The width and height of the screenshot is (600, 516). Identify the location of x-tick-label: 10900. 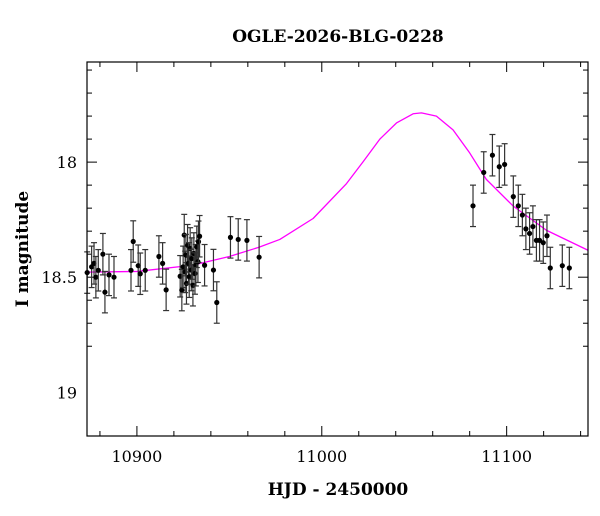
(136, 456).